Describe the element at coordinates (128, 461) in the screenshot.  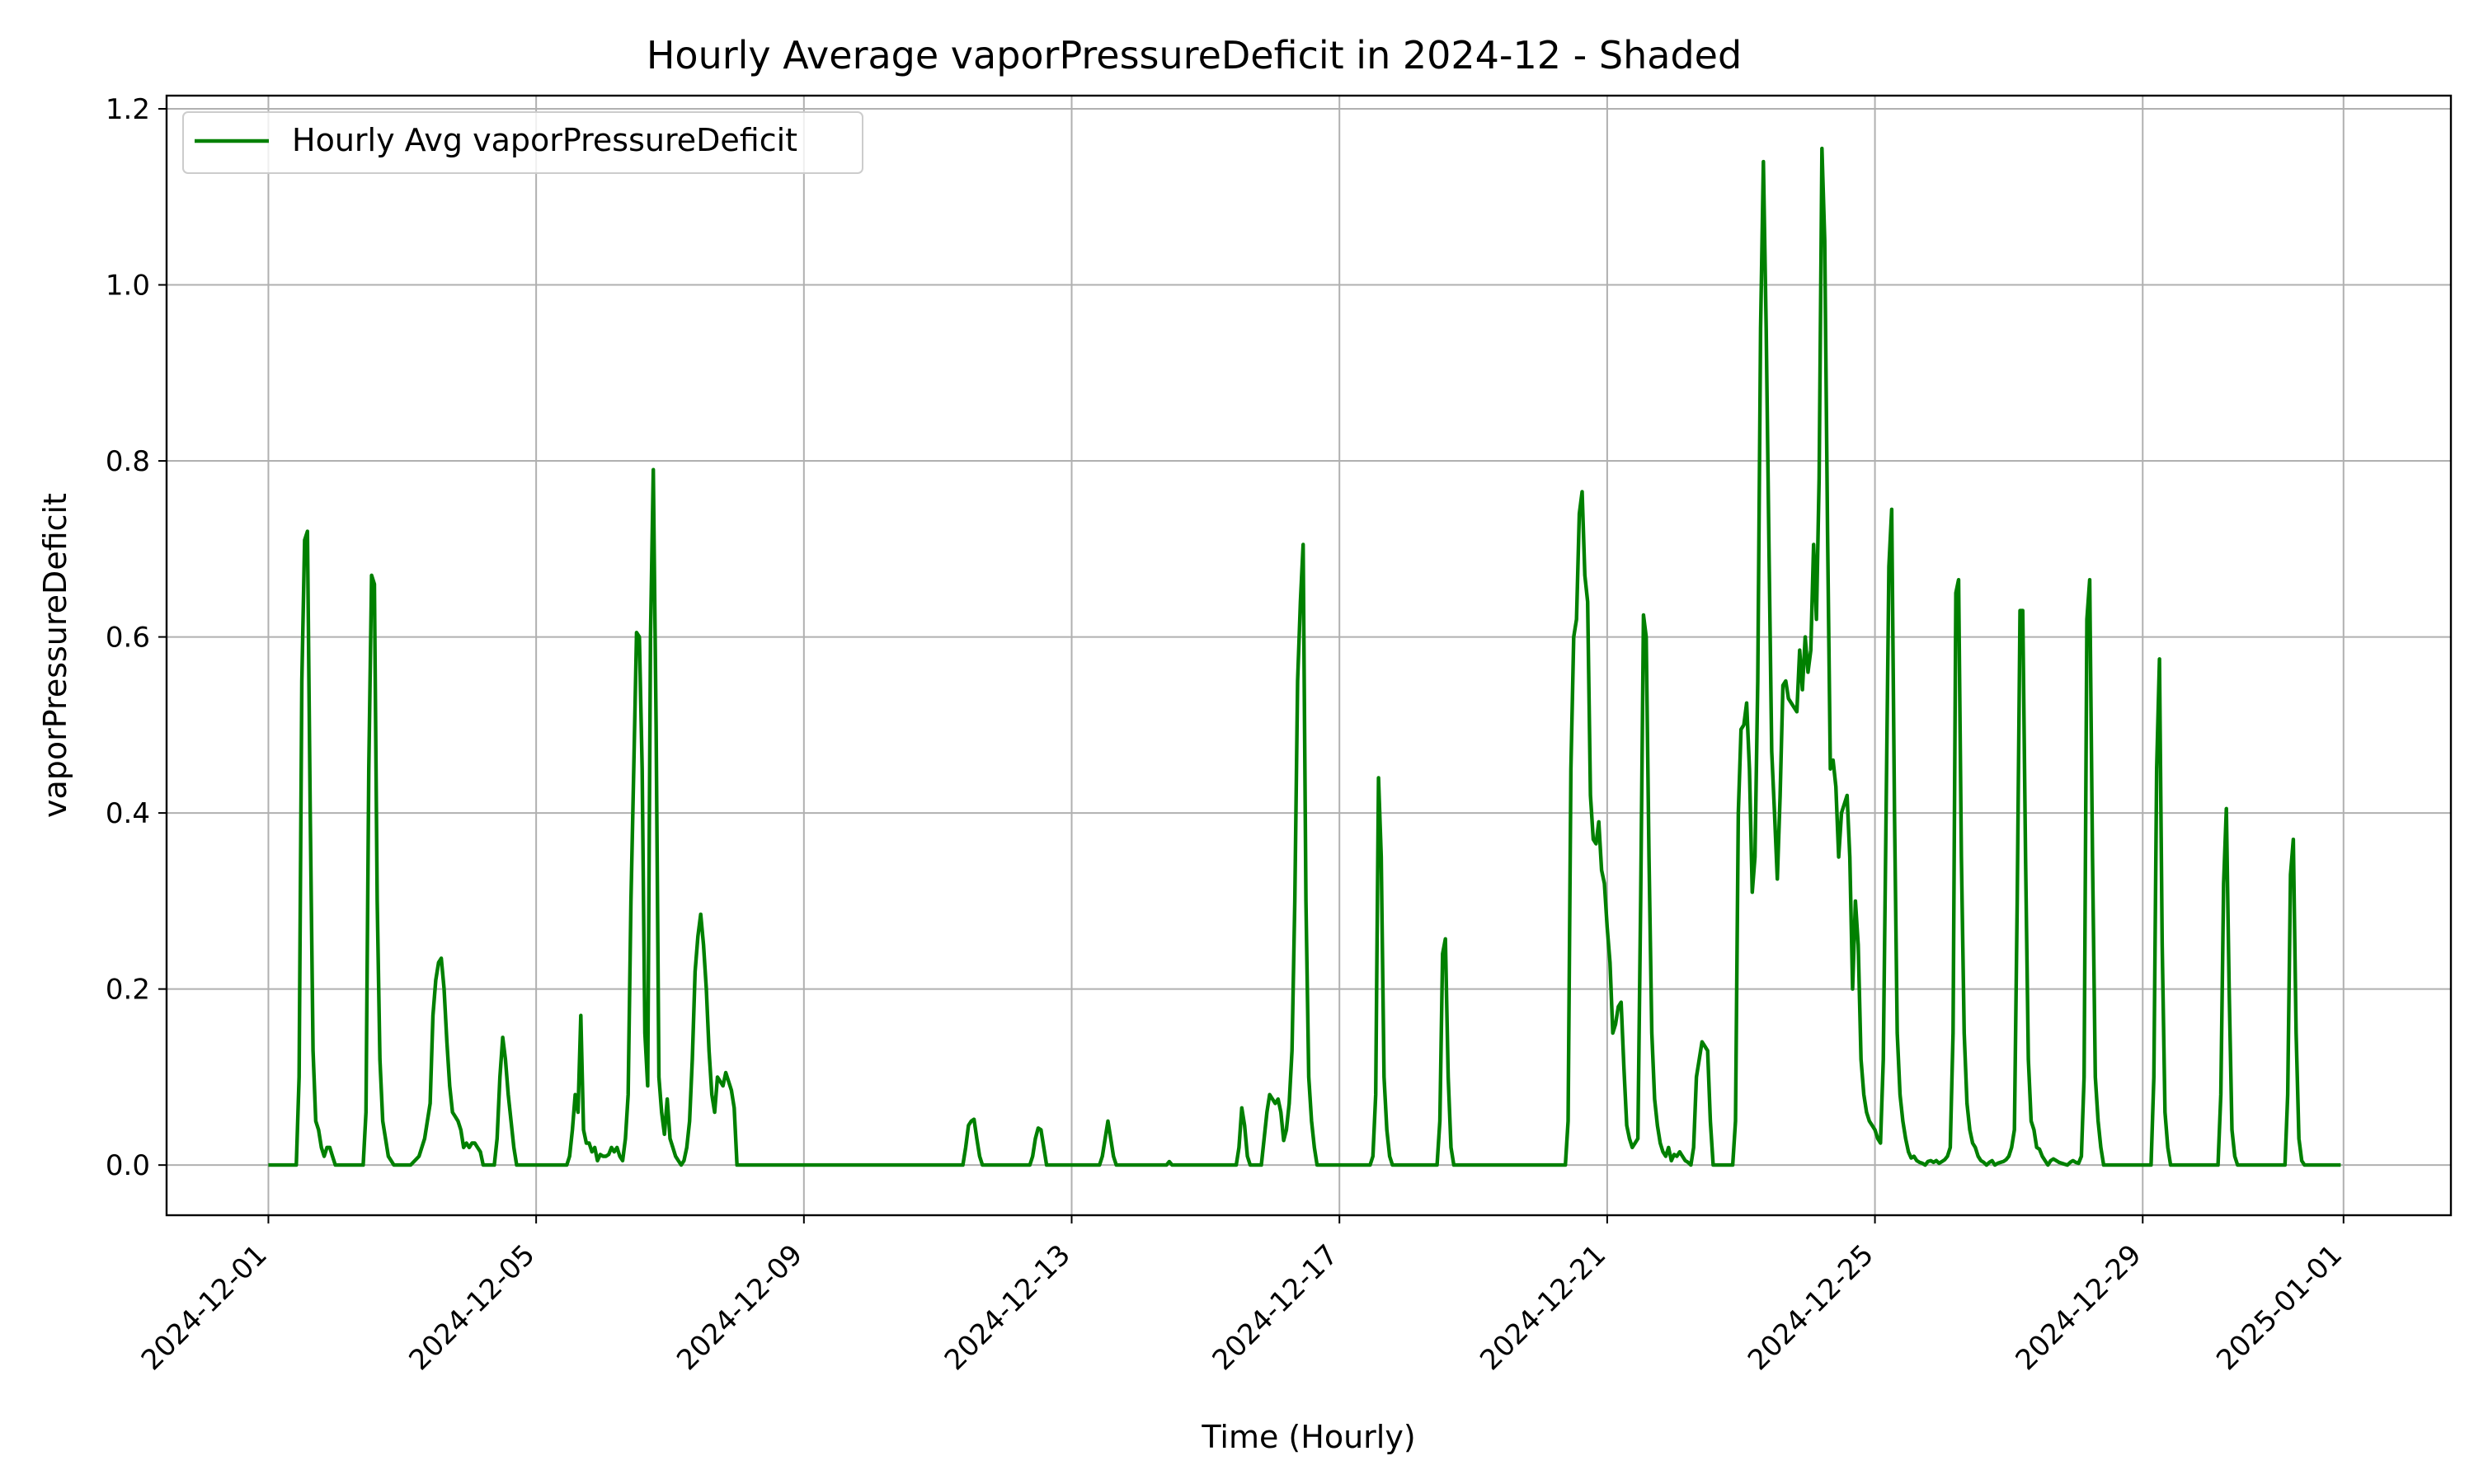
I see `y-tick-label: 0.8` at that location.